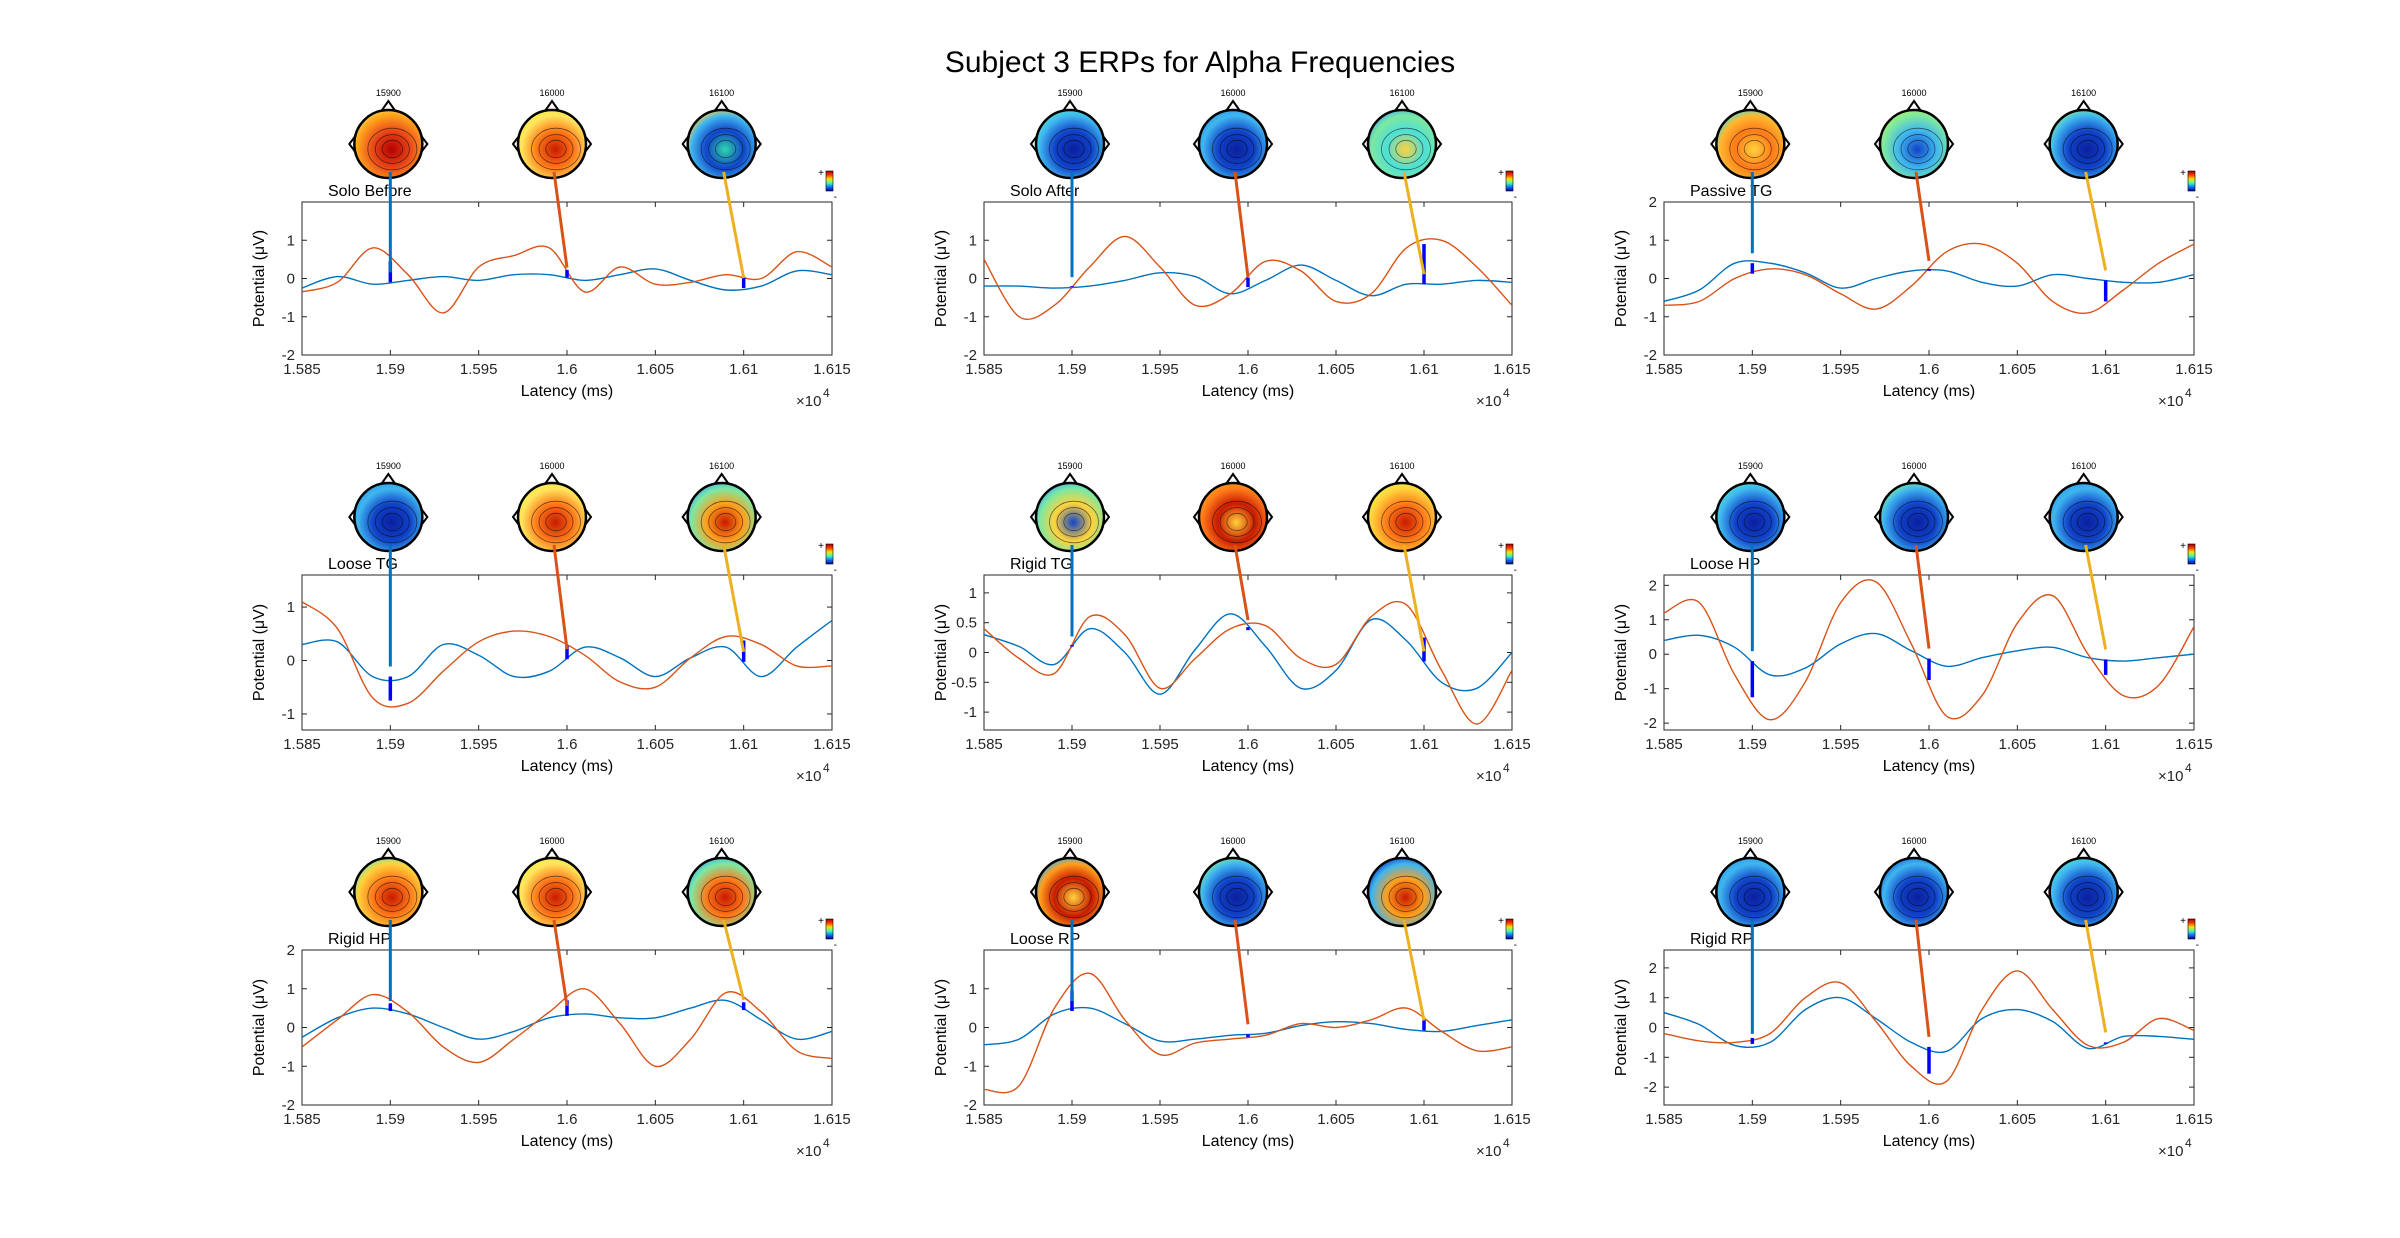 This screenshot has width=2400, height=1238. Describe the element at coordinates (984, 744) in the screenshot. I see `x-tick-label: 1.585` at that location.